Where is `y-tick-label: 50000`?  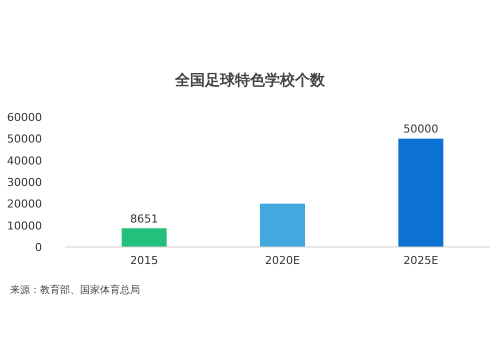 y-tick-label: 50000 is located at coordinates (24, 139).